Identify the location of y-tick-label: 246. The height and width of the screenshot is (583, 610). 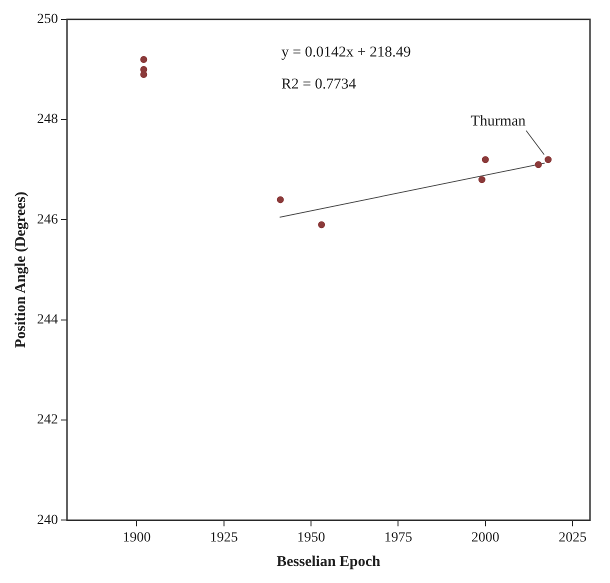
(47, 220).